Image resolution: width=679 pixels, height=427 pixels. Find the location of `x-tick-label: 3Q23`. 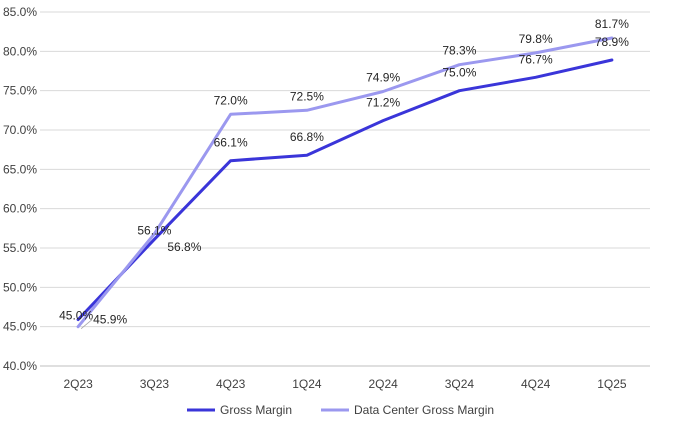

x-tick-label: 3Q23 is located at coordinates (155, 384).